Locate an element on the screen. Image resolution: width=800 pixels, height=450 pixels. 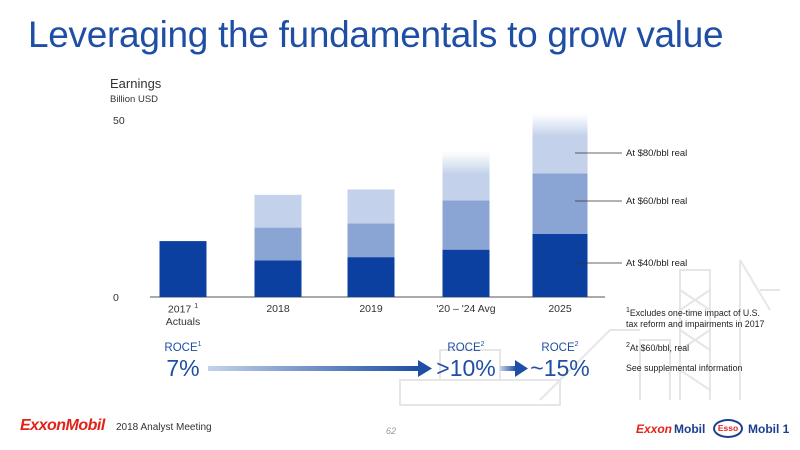
roce-label-20-24: ROCE2 is located at coordinates (466, 347).